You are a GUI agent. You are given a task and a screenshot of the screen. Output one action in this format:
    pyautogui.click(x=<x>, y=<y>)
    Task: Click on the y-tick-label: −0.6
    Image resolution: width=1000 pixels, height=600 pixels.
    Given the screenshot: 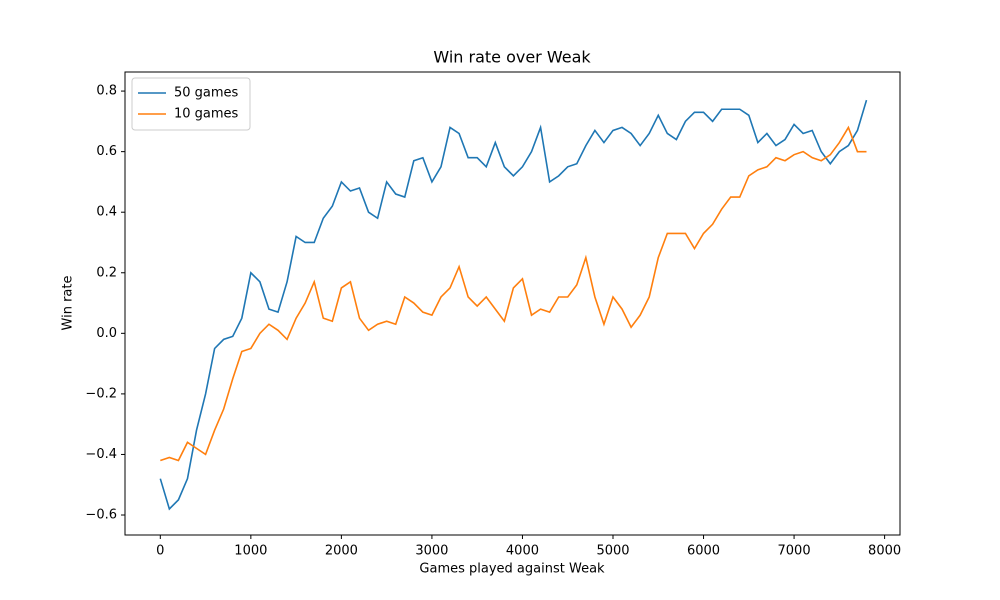 What is the action you would take?
    pyautogui.click(x=101, y=515)
    